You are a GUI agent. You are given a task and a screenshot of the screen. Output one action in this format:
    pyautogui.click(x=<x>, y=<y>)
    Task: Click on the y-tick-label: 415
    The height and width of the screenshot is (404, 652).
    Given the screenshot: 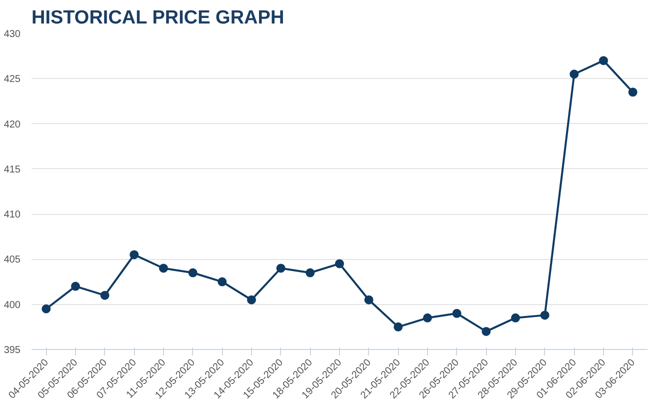 What is the action you would take?
    pyautogui.click(x=12, y=170)
    